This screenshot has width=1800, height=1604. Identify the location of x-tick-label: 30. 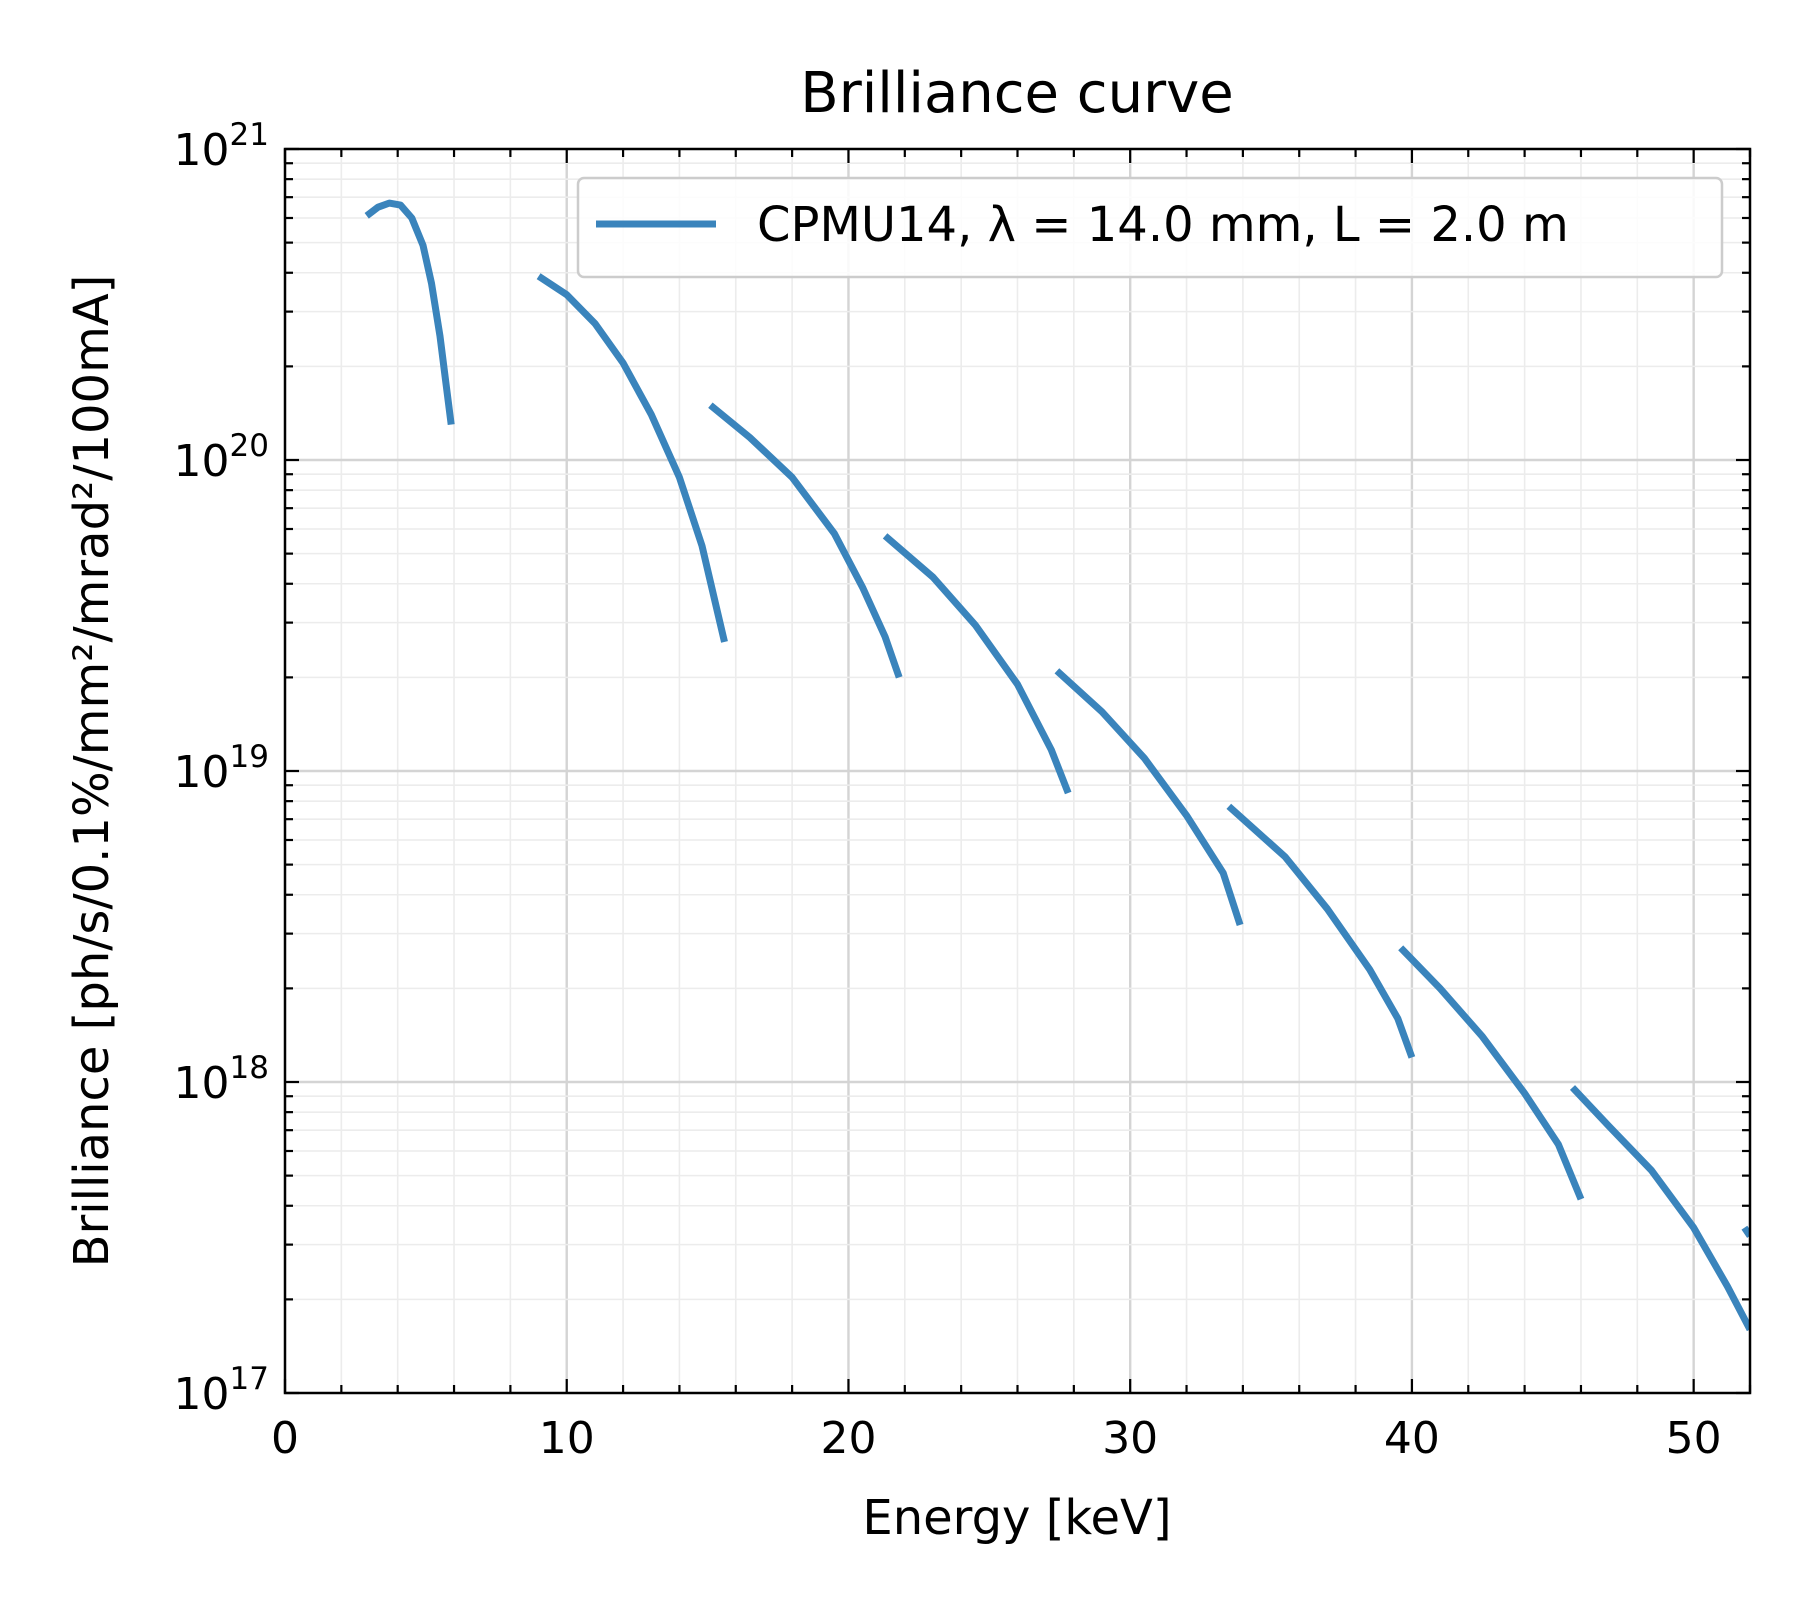
(1130, 1438).